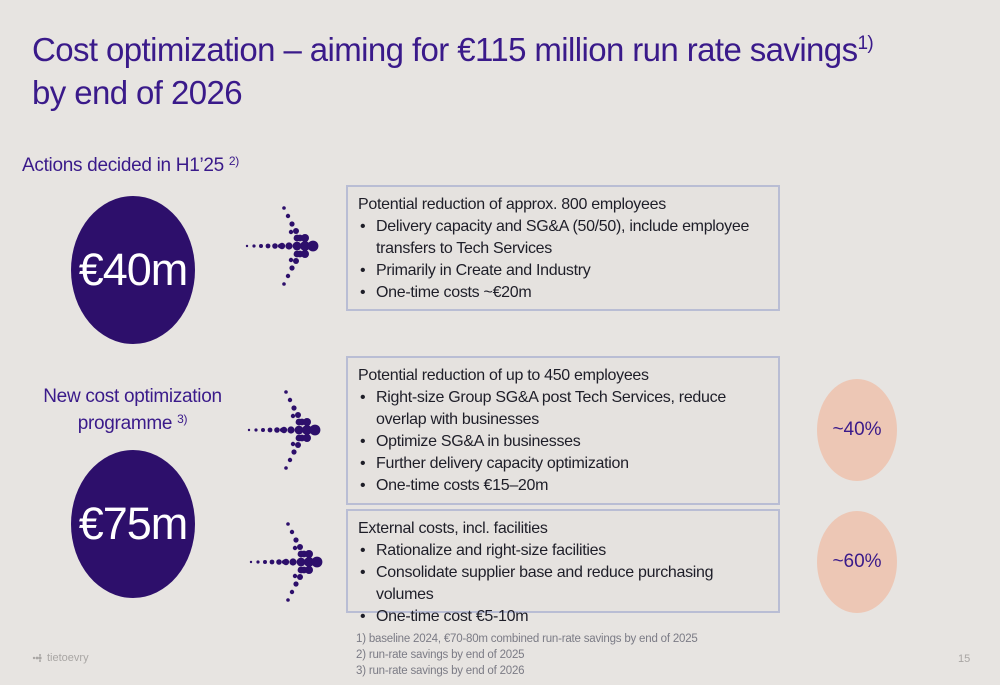  I want to click on title-line-2: by end of 2026, so click(137, 92).